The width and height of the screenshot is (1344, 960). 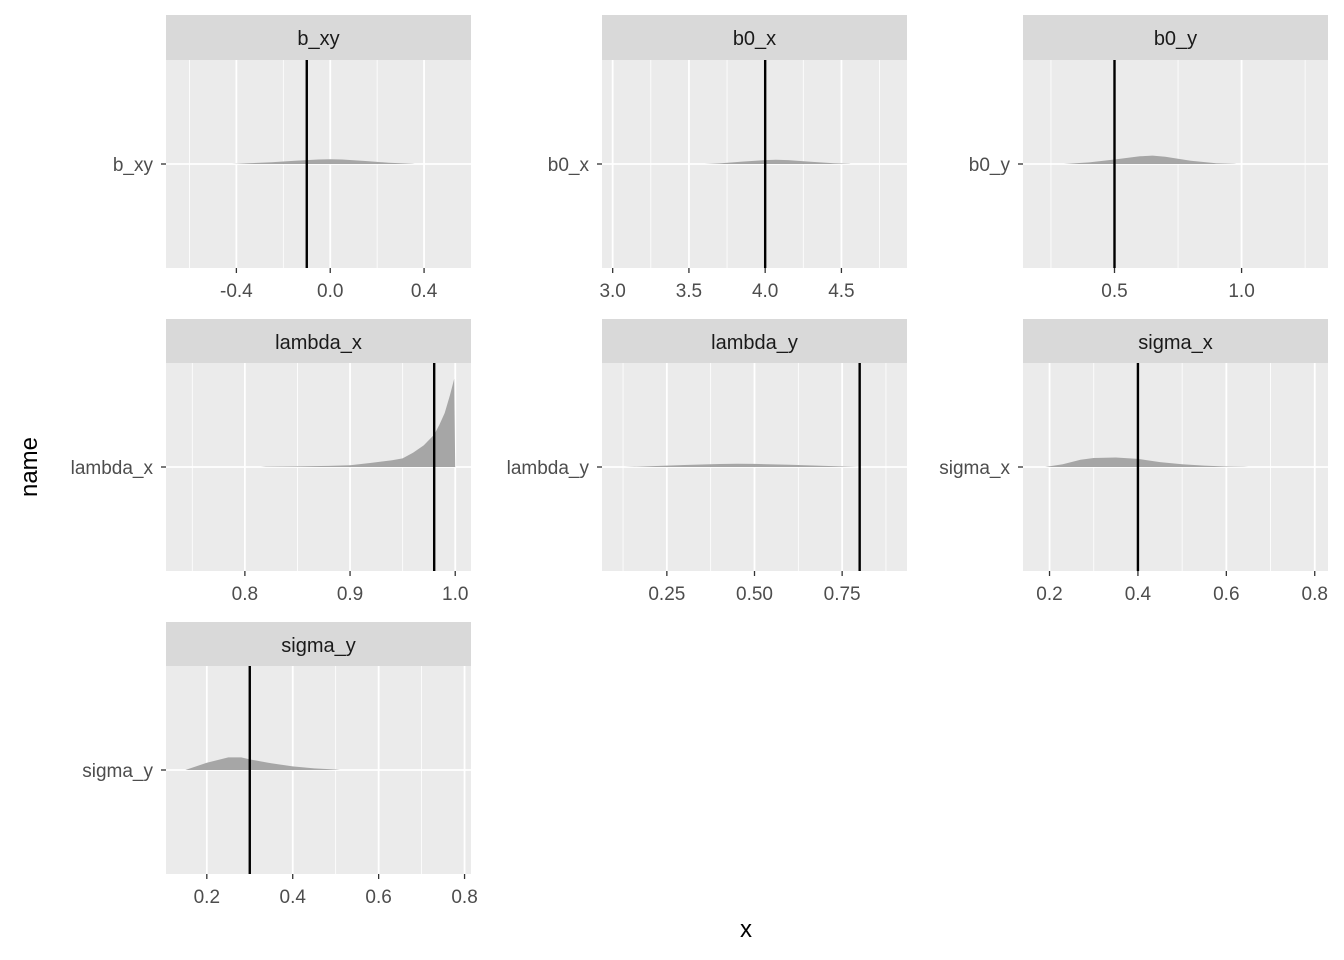 I want to click on panel-strip-label: b0_x, so click(x=754, y=39).